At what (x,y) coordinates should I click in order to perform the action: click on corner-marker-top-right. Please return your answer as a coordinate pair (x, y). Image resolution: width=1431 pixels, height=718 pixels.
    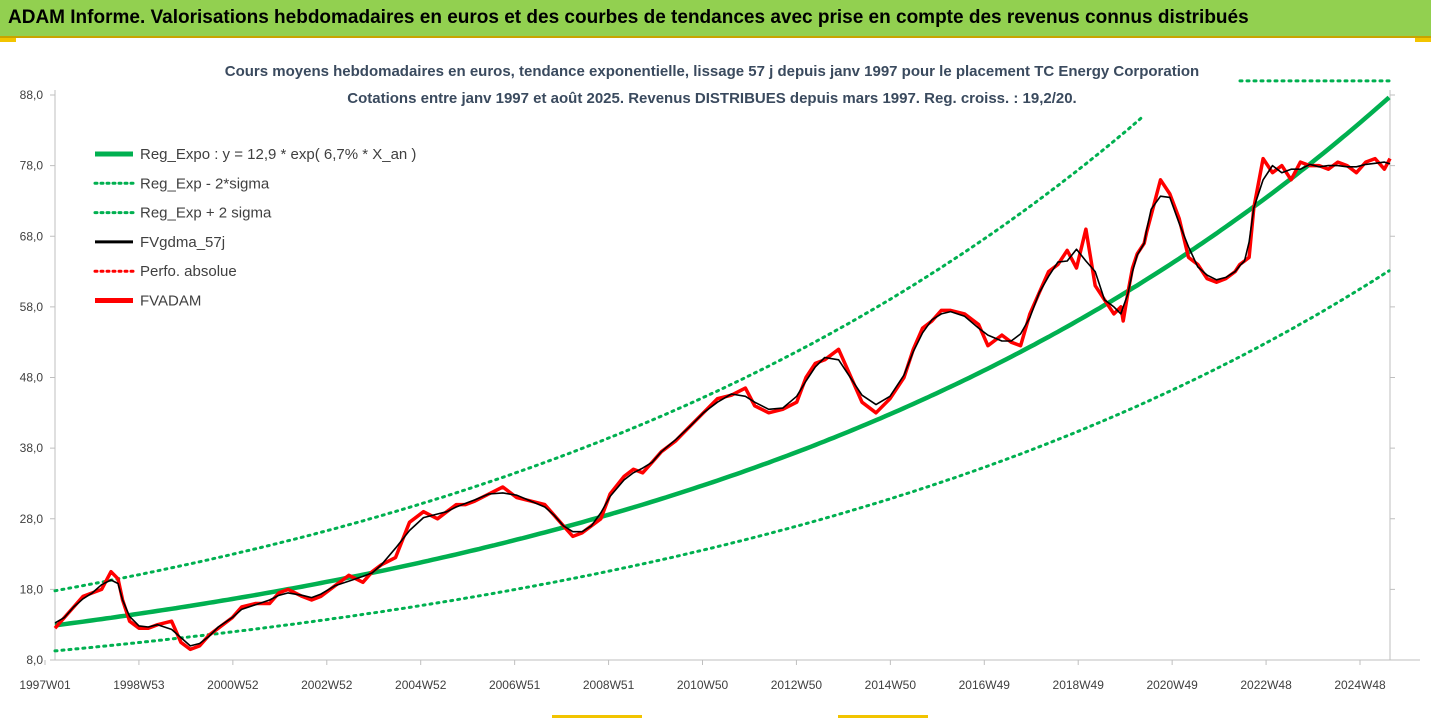
    Looking at the image, I should click on (1423, 40).